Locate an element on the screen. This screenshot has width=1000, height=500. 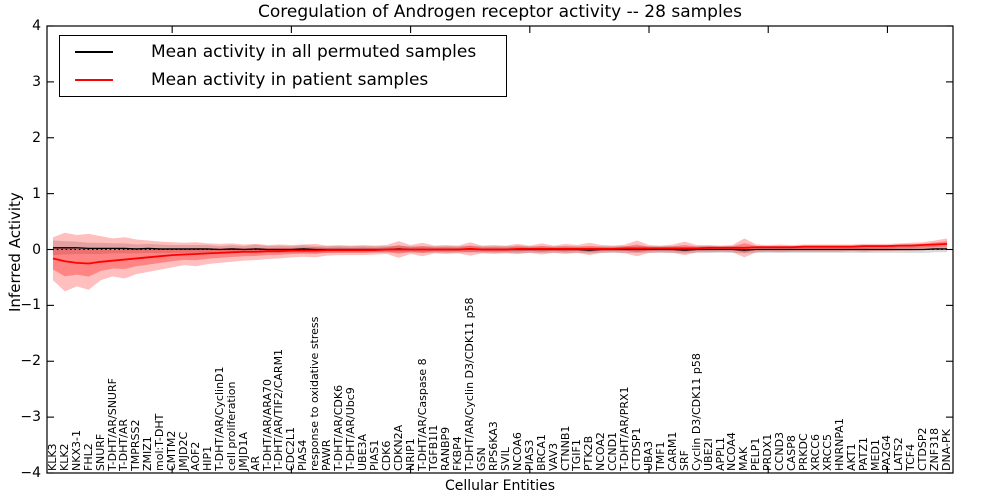
black-line-swatch-icon is located at coordinates (94, 52).